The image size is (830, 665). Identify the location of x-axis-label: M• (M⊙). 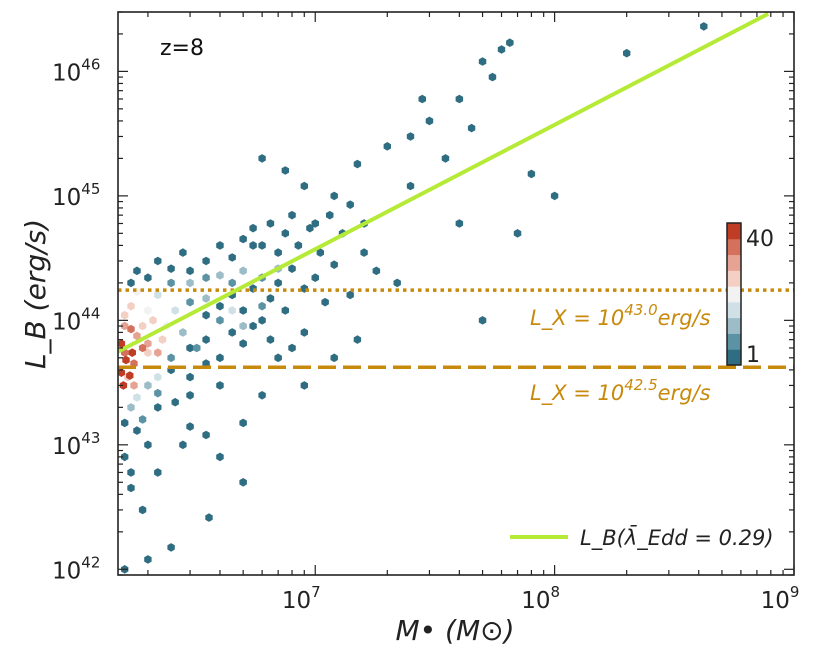
(454, 630).